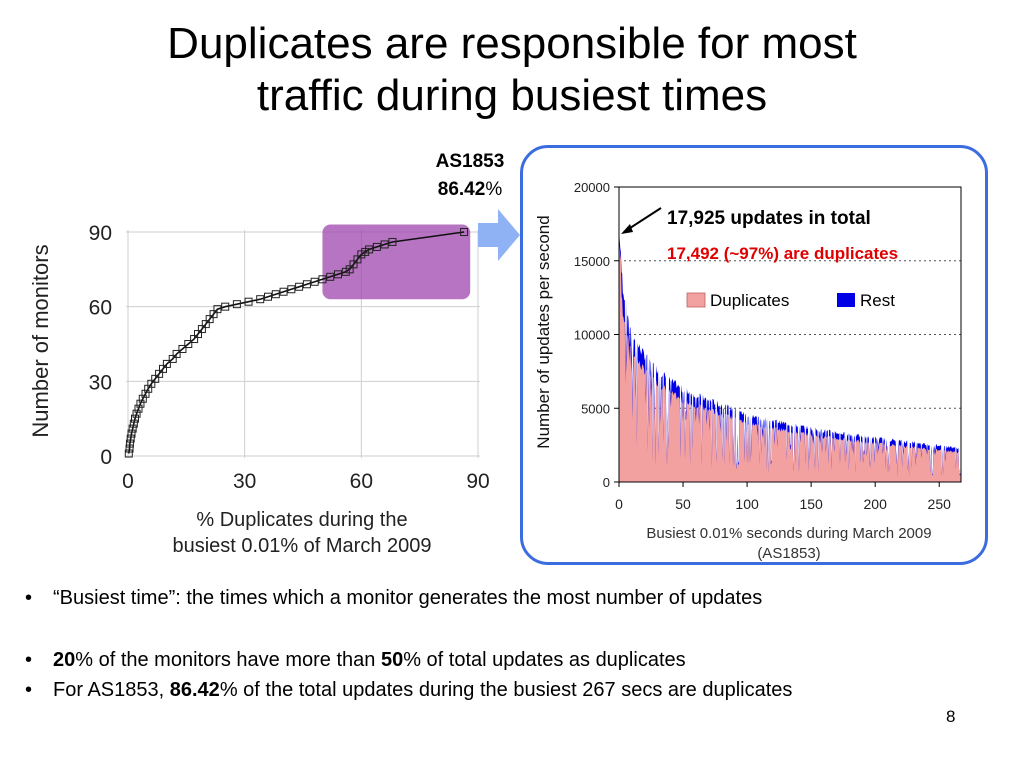 The image size is (1024, 768). What do you see at coordinates (111, 690) in the screenshot?
I see `bullet-3-text-1: For AS1853,` at bounding box center [111, 690].